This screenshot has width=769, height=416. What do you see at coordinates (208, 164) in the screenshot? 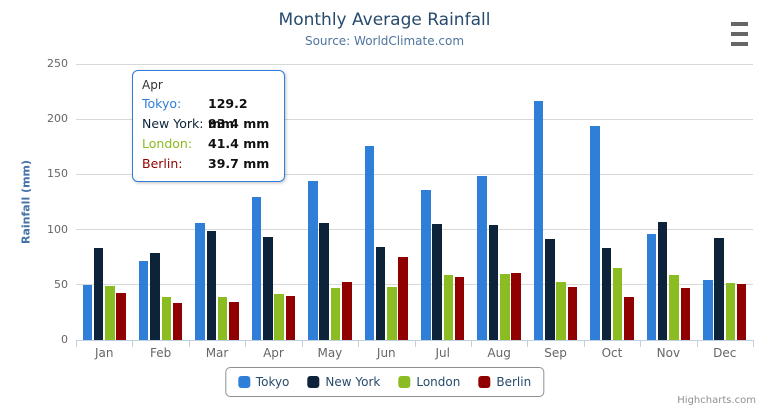
I see `tooltip-row-berlin: Berlin: 39.7 mm` at bounding box center [208, 164].